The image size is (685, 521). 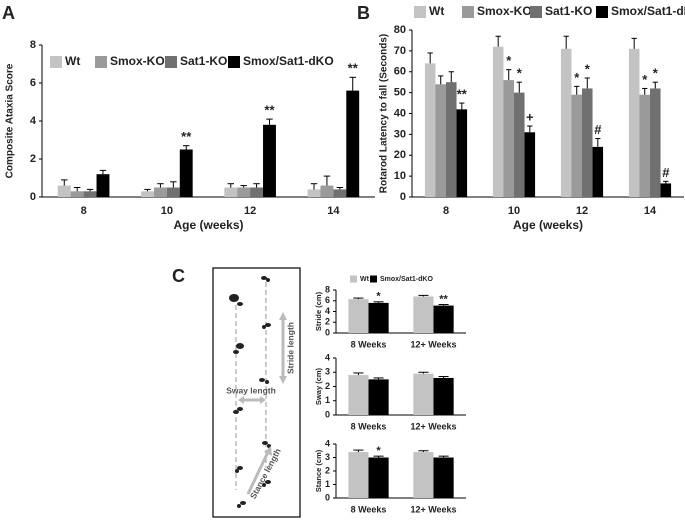 What do you see at coordinates (598, 129) in the screenshot?
I see `significance-label: #` at bounding box center [598, 129].